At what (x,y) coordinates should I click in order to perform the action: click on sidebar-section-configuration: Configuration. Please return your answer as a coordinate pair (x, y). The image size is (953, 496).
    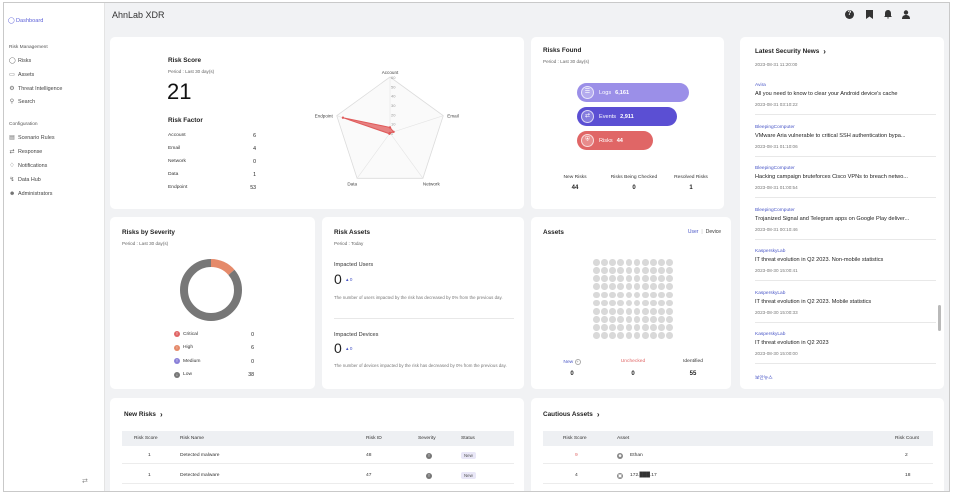
    Looking at the image, I should click on (23, 124).